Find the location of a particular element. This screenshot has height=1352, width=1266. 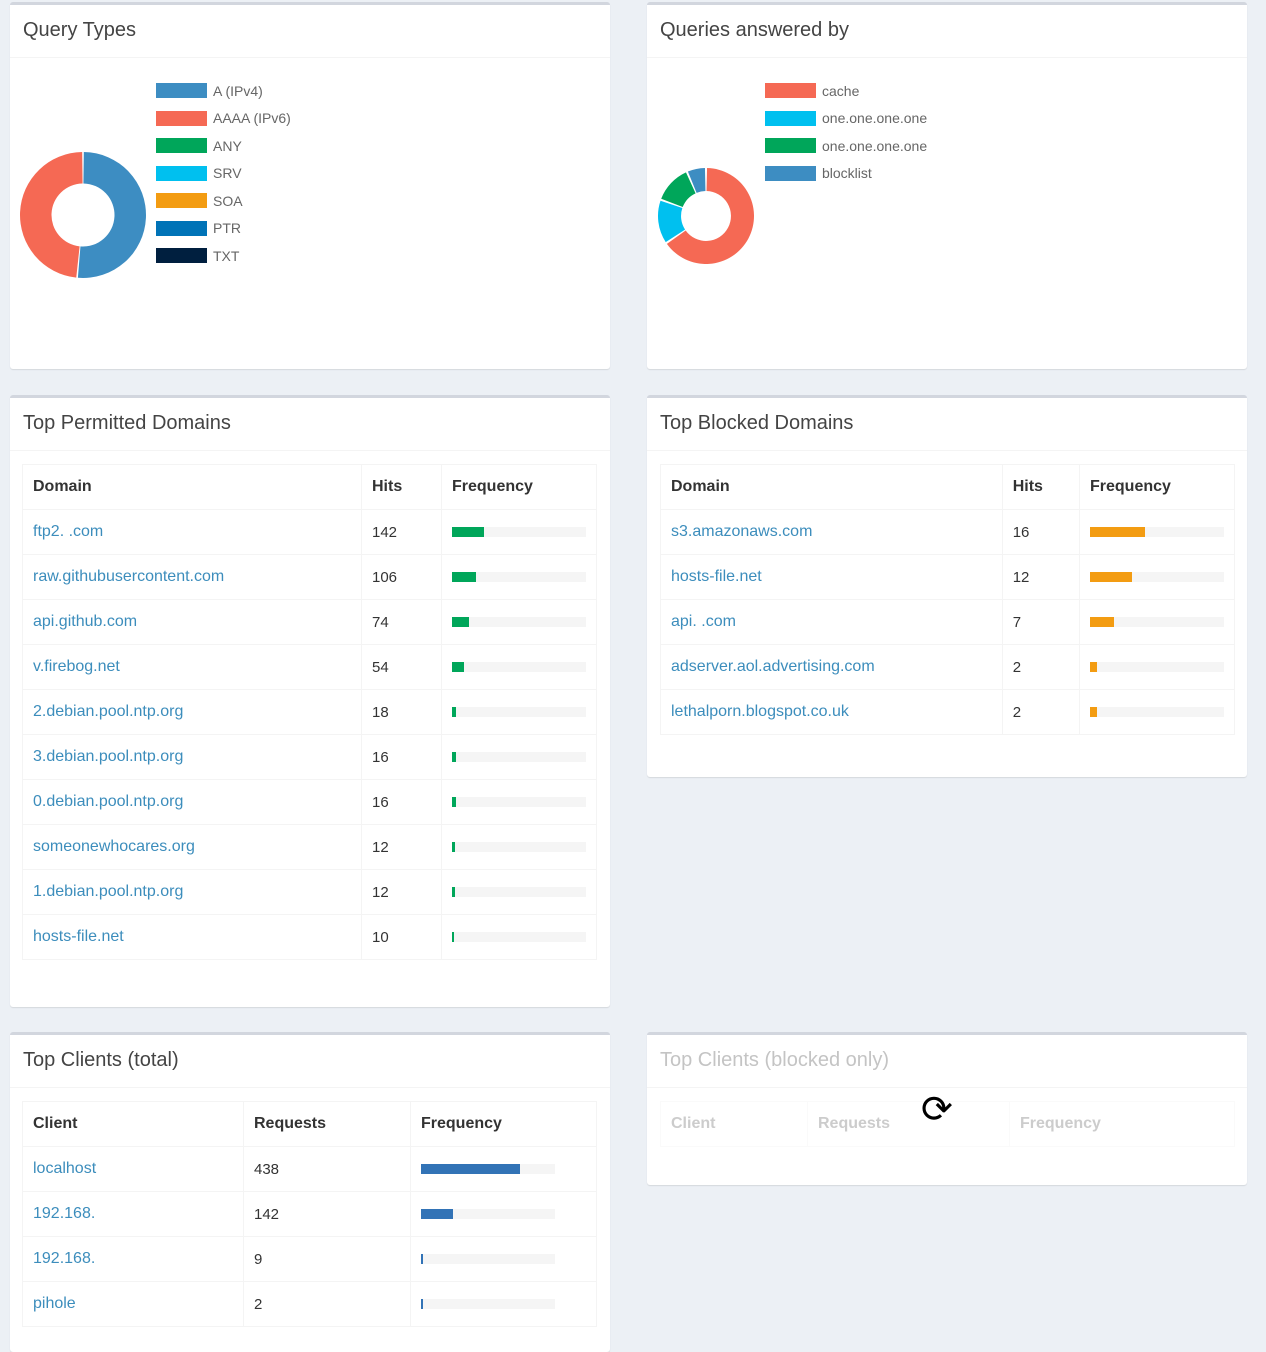

domain-link: 2.debian.pool.ntp.org is located at coordinates (108, 711).